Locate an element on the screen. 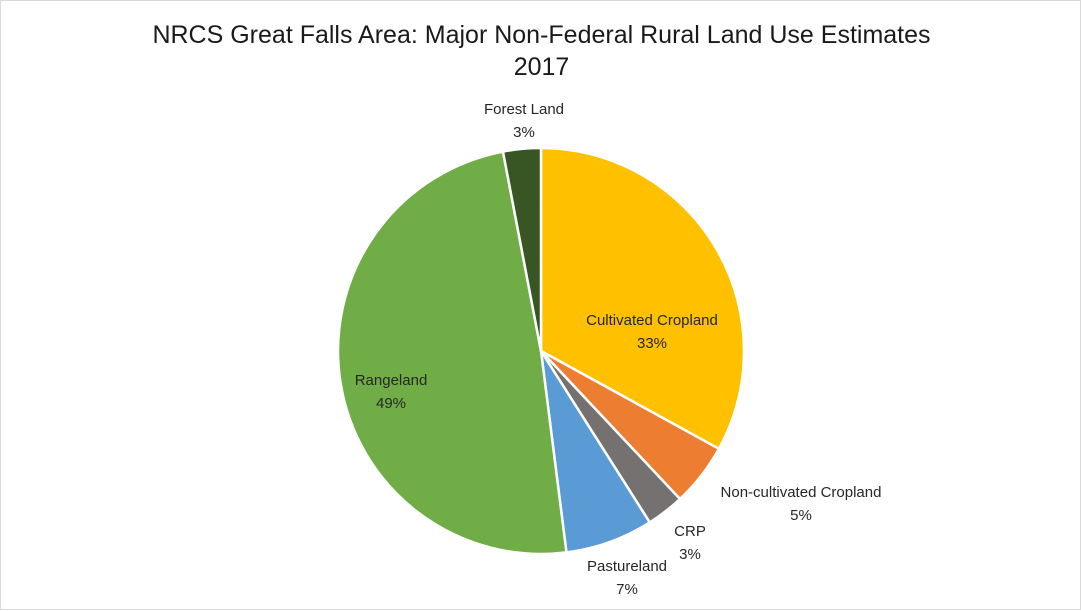 Image resolution: width=1081 pixels, height=611 pixels. data-label-non-cultivated-cropland: Non-cultivated Cropland 5% is located at coordinates (801, 504).